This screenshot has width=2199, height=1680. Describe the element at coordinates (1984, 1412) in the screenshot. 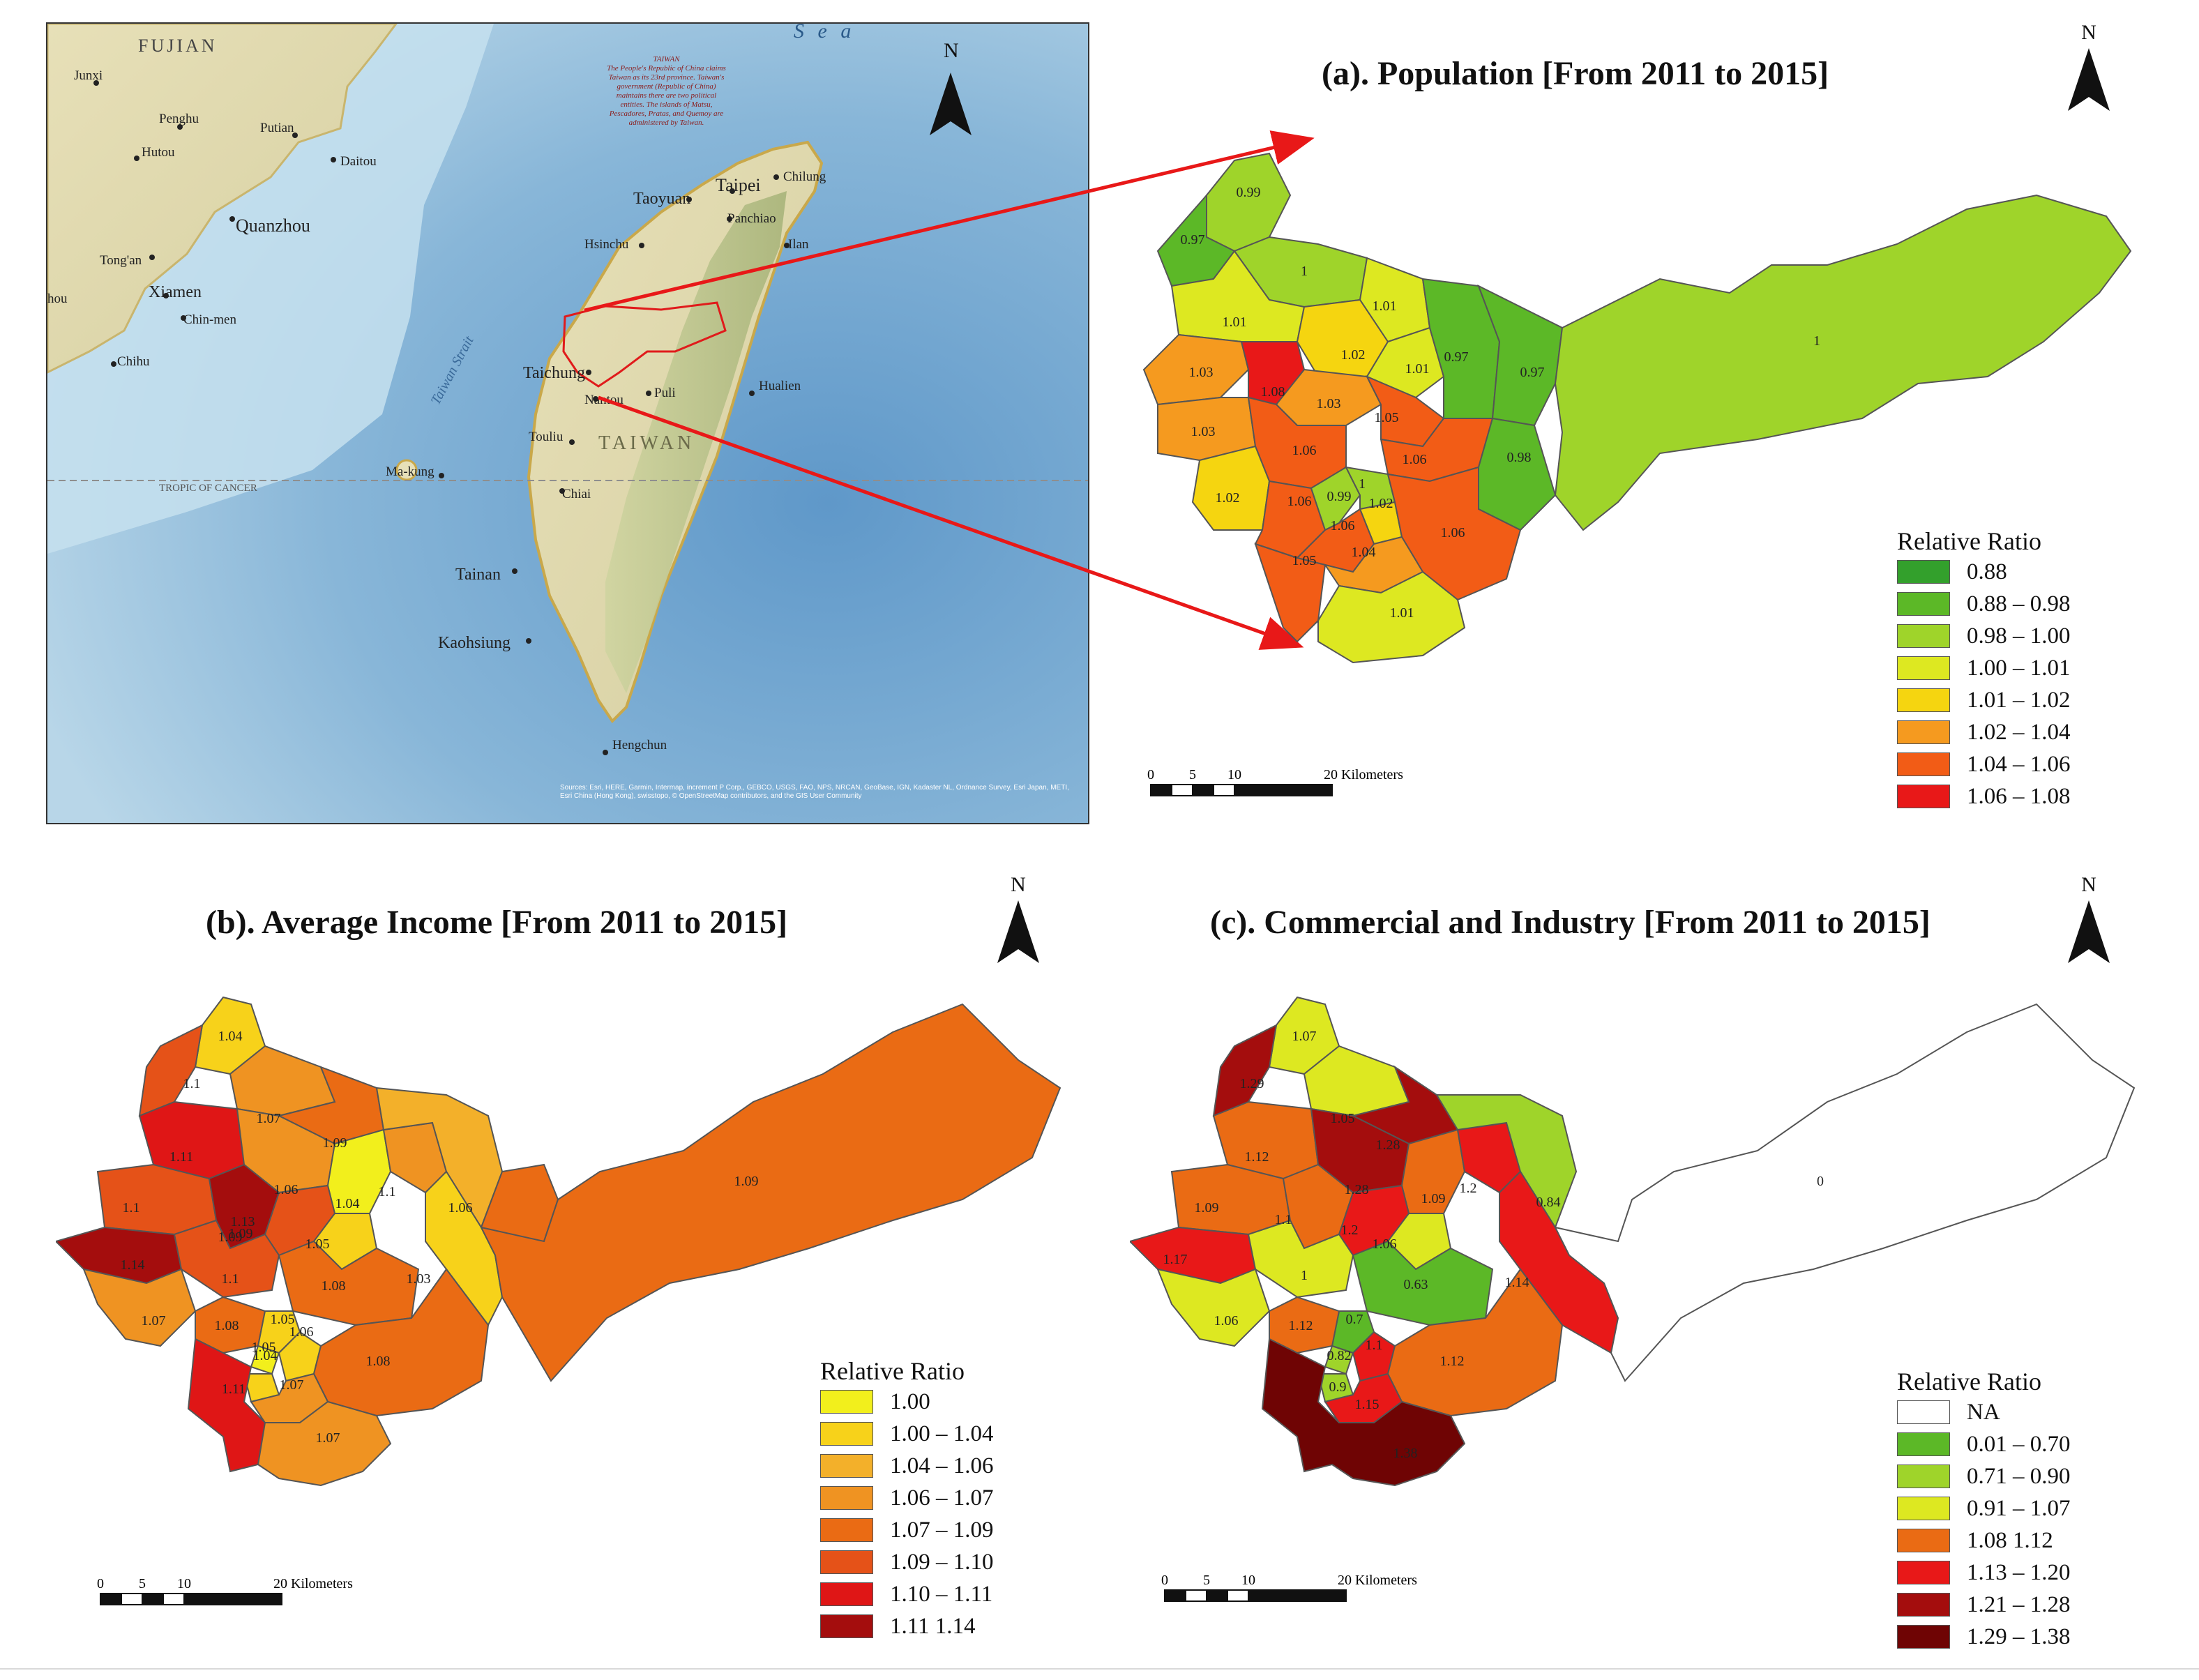

I see `legend-item: NA` at that location.